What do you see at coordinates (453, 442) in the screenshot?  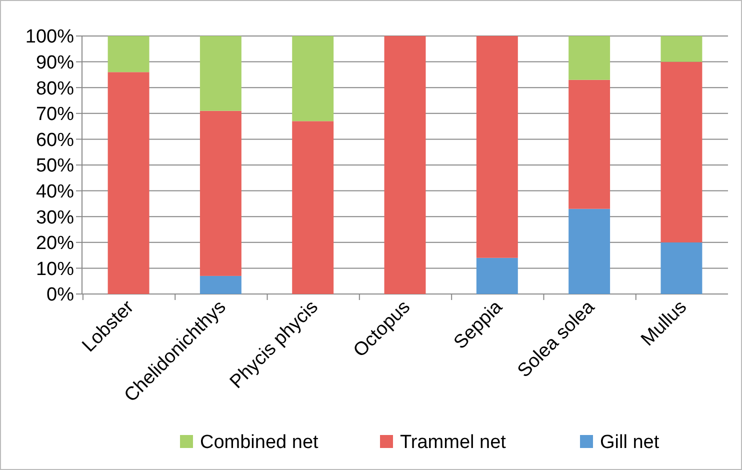 I see `legend-label: Trammel net` at bounding box center [453, 442].